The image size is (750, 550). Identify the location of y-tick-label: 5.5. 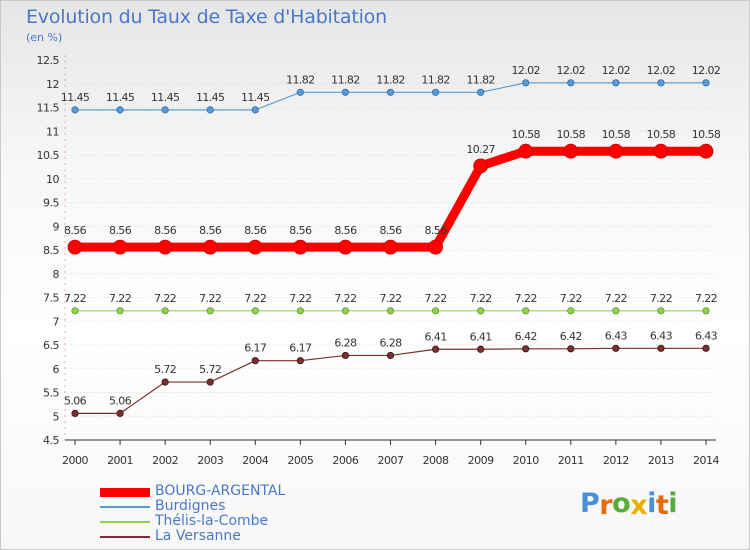
(51, 393).